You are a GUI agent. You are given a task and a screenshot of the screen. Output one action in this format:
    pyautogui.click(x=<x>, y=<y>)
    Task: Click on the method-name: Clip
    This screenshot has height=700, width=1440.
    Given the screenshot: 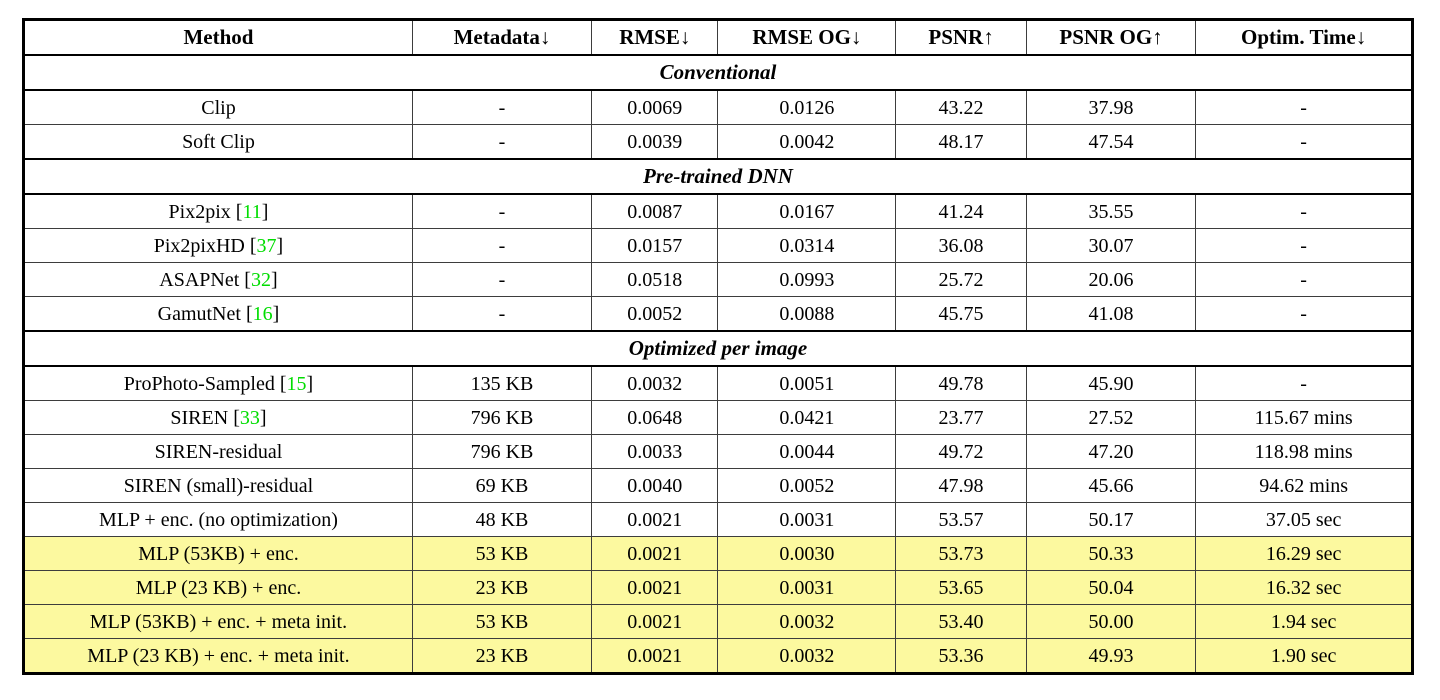 What is the action you would take?
    pyautogui.click(x=218, y=107)
    